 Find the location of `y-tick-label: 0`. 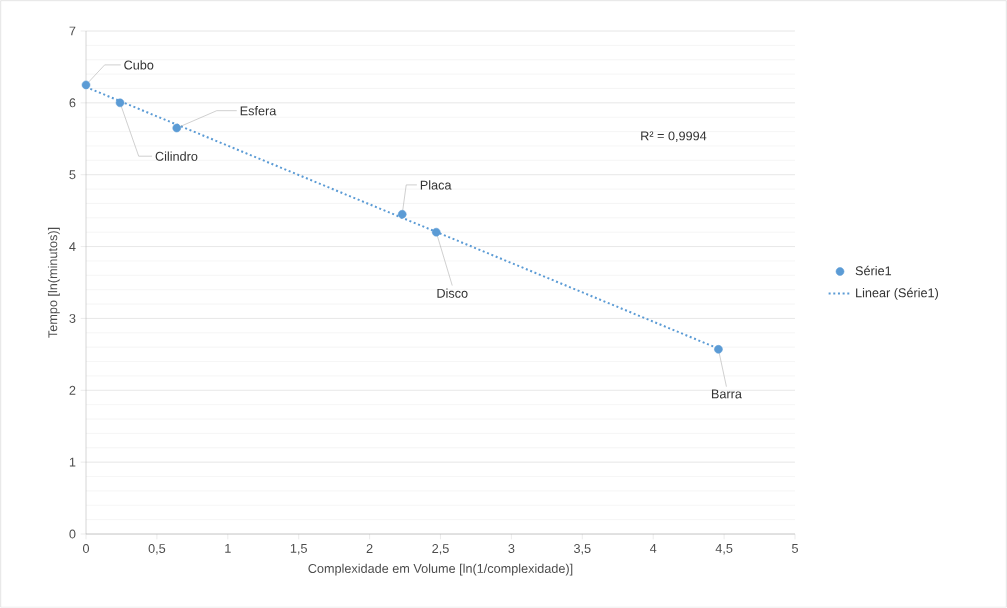

y-tick-label: 0 is located at coordinates (72, 534).